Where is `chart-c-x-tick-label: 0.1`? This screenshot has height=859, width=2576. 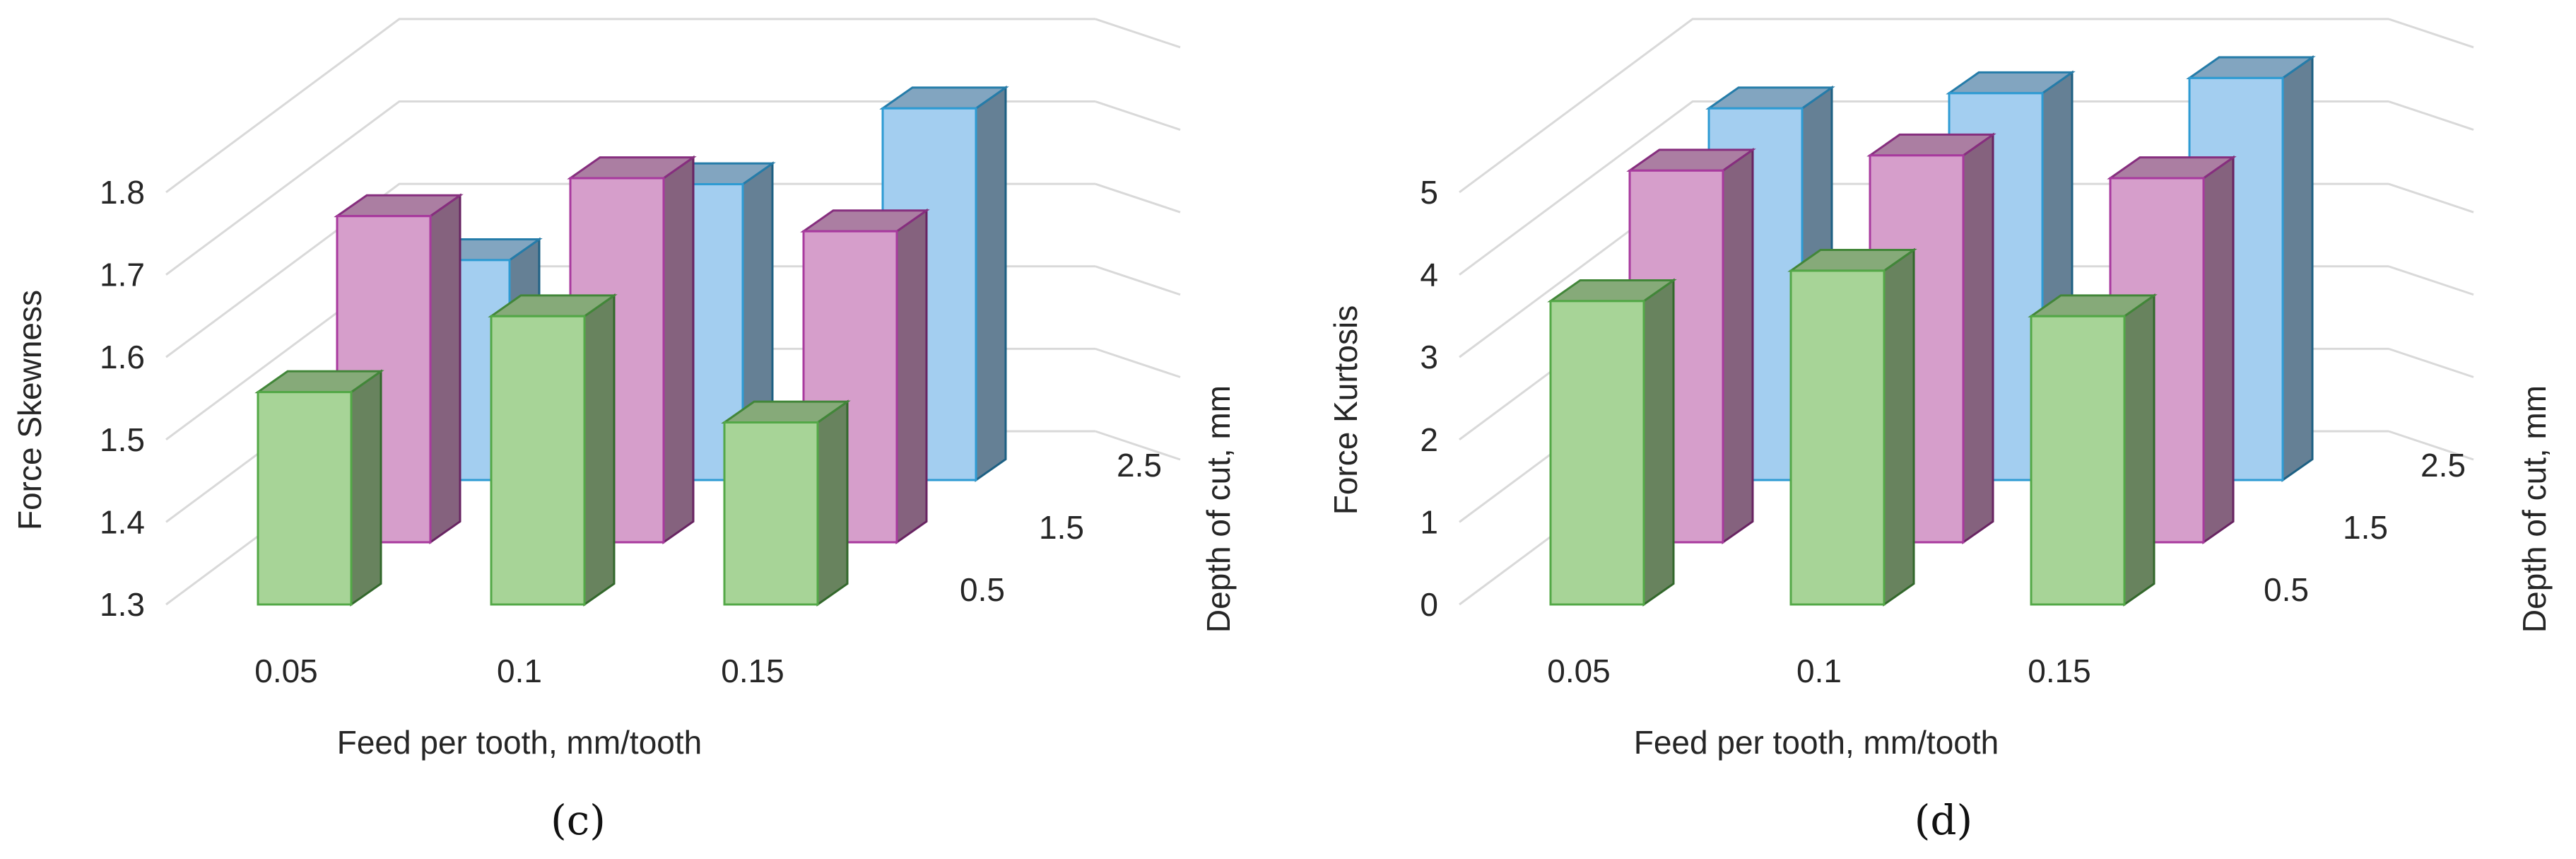 chart-c-x-tick-label: 0.1 is located at coordinates (519, 671).